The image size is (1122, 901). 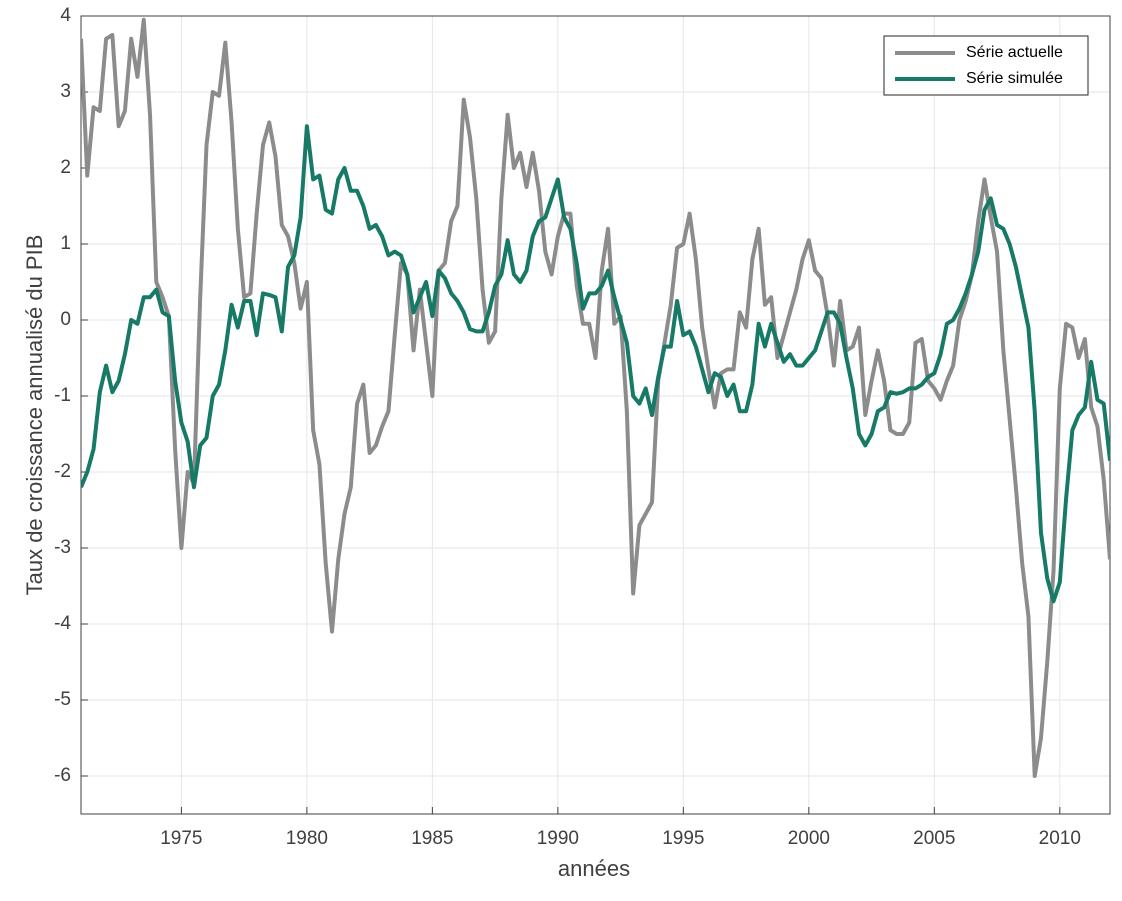 What do you see at coordinates (65, 319) in the screenshot?
I see `y-tick-label: 0` at bounding box center [65, 319].